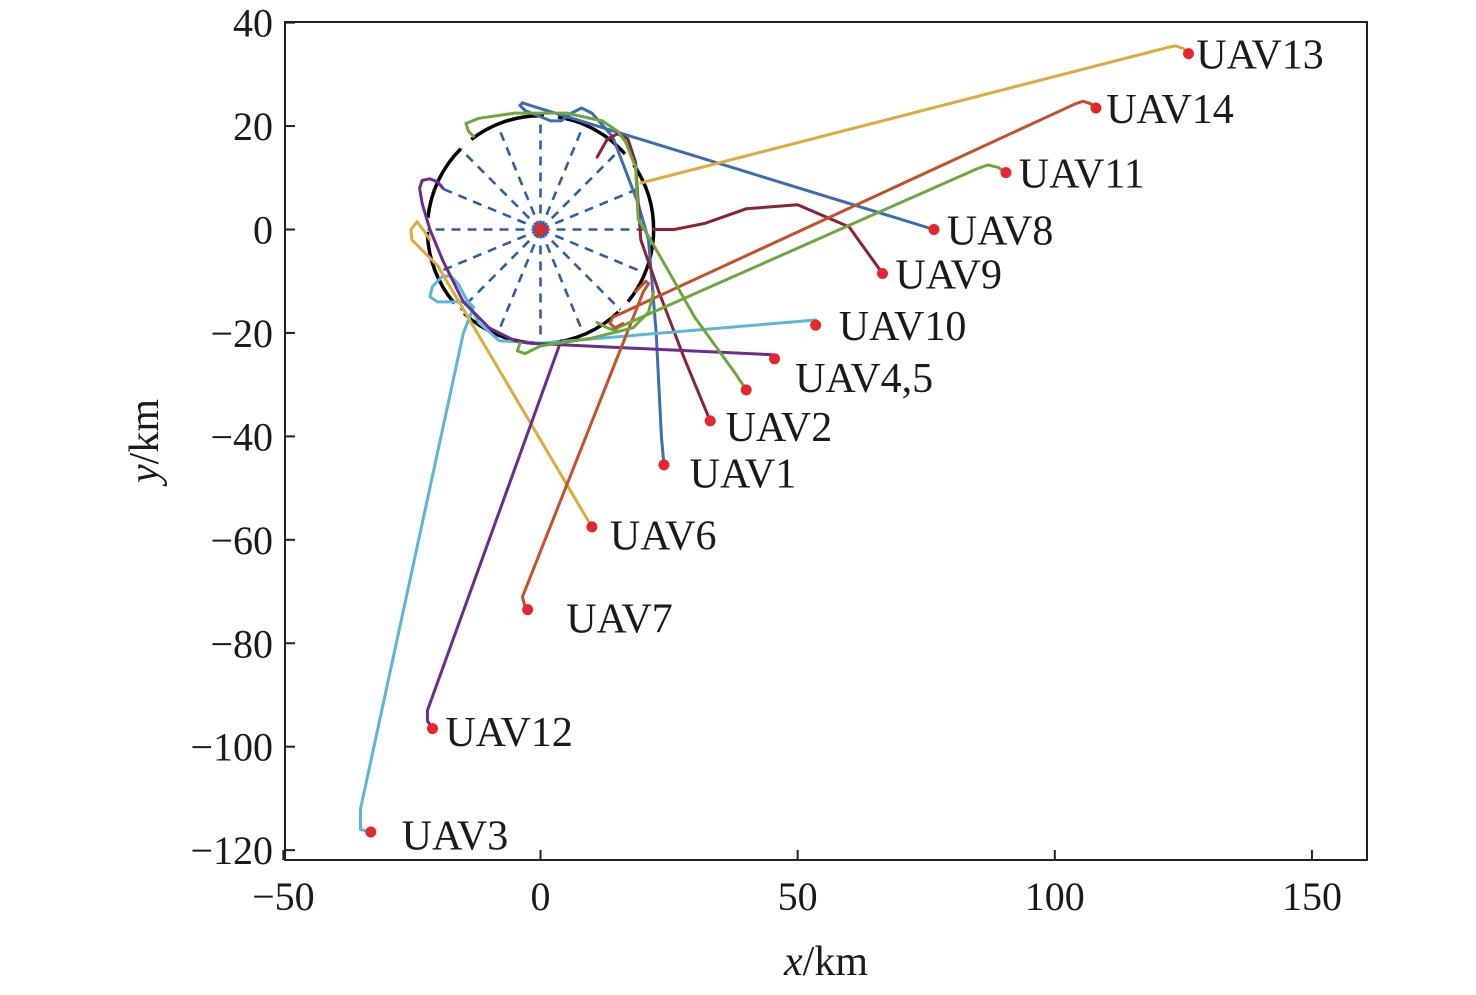  Describe the element at coordinates (1055, 896) in the screenshot. I see `x-tick-label: 100` at that location.